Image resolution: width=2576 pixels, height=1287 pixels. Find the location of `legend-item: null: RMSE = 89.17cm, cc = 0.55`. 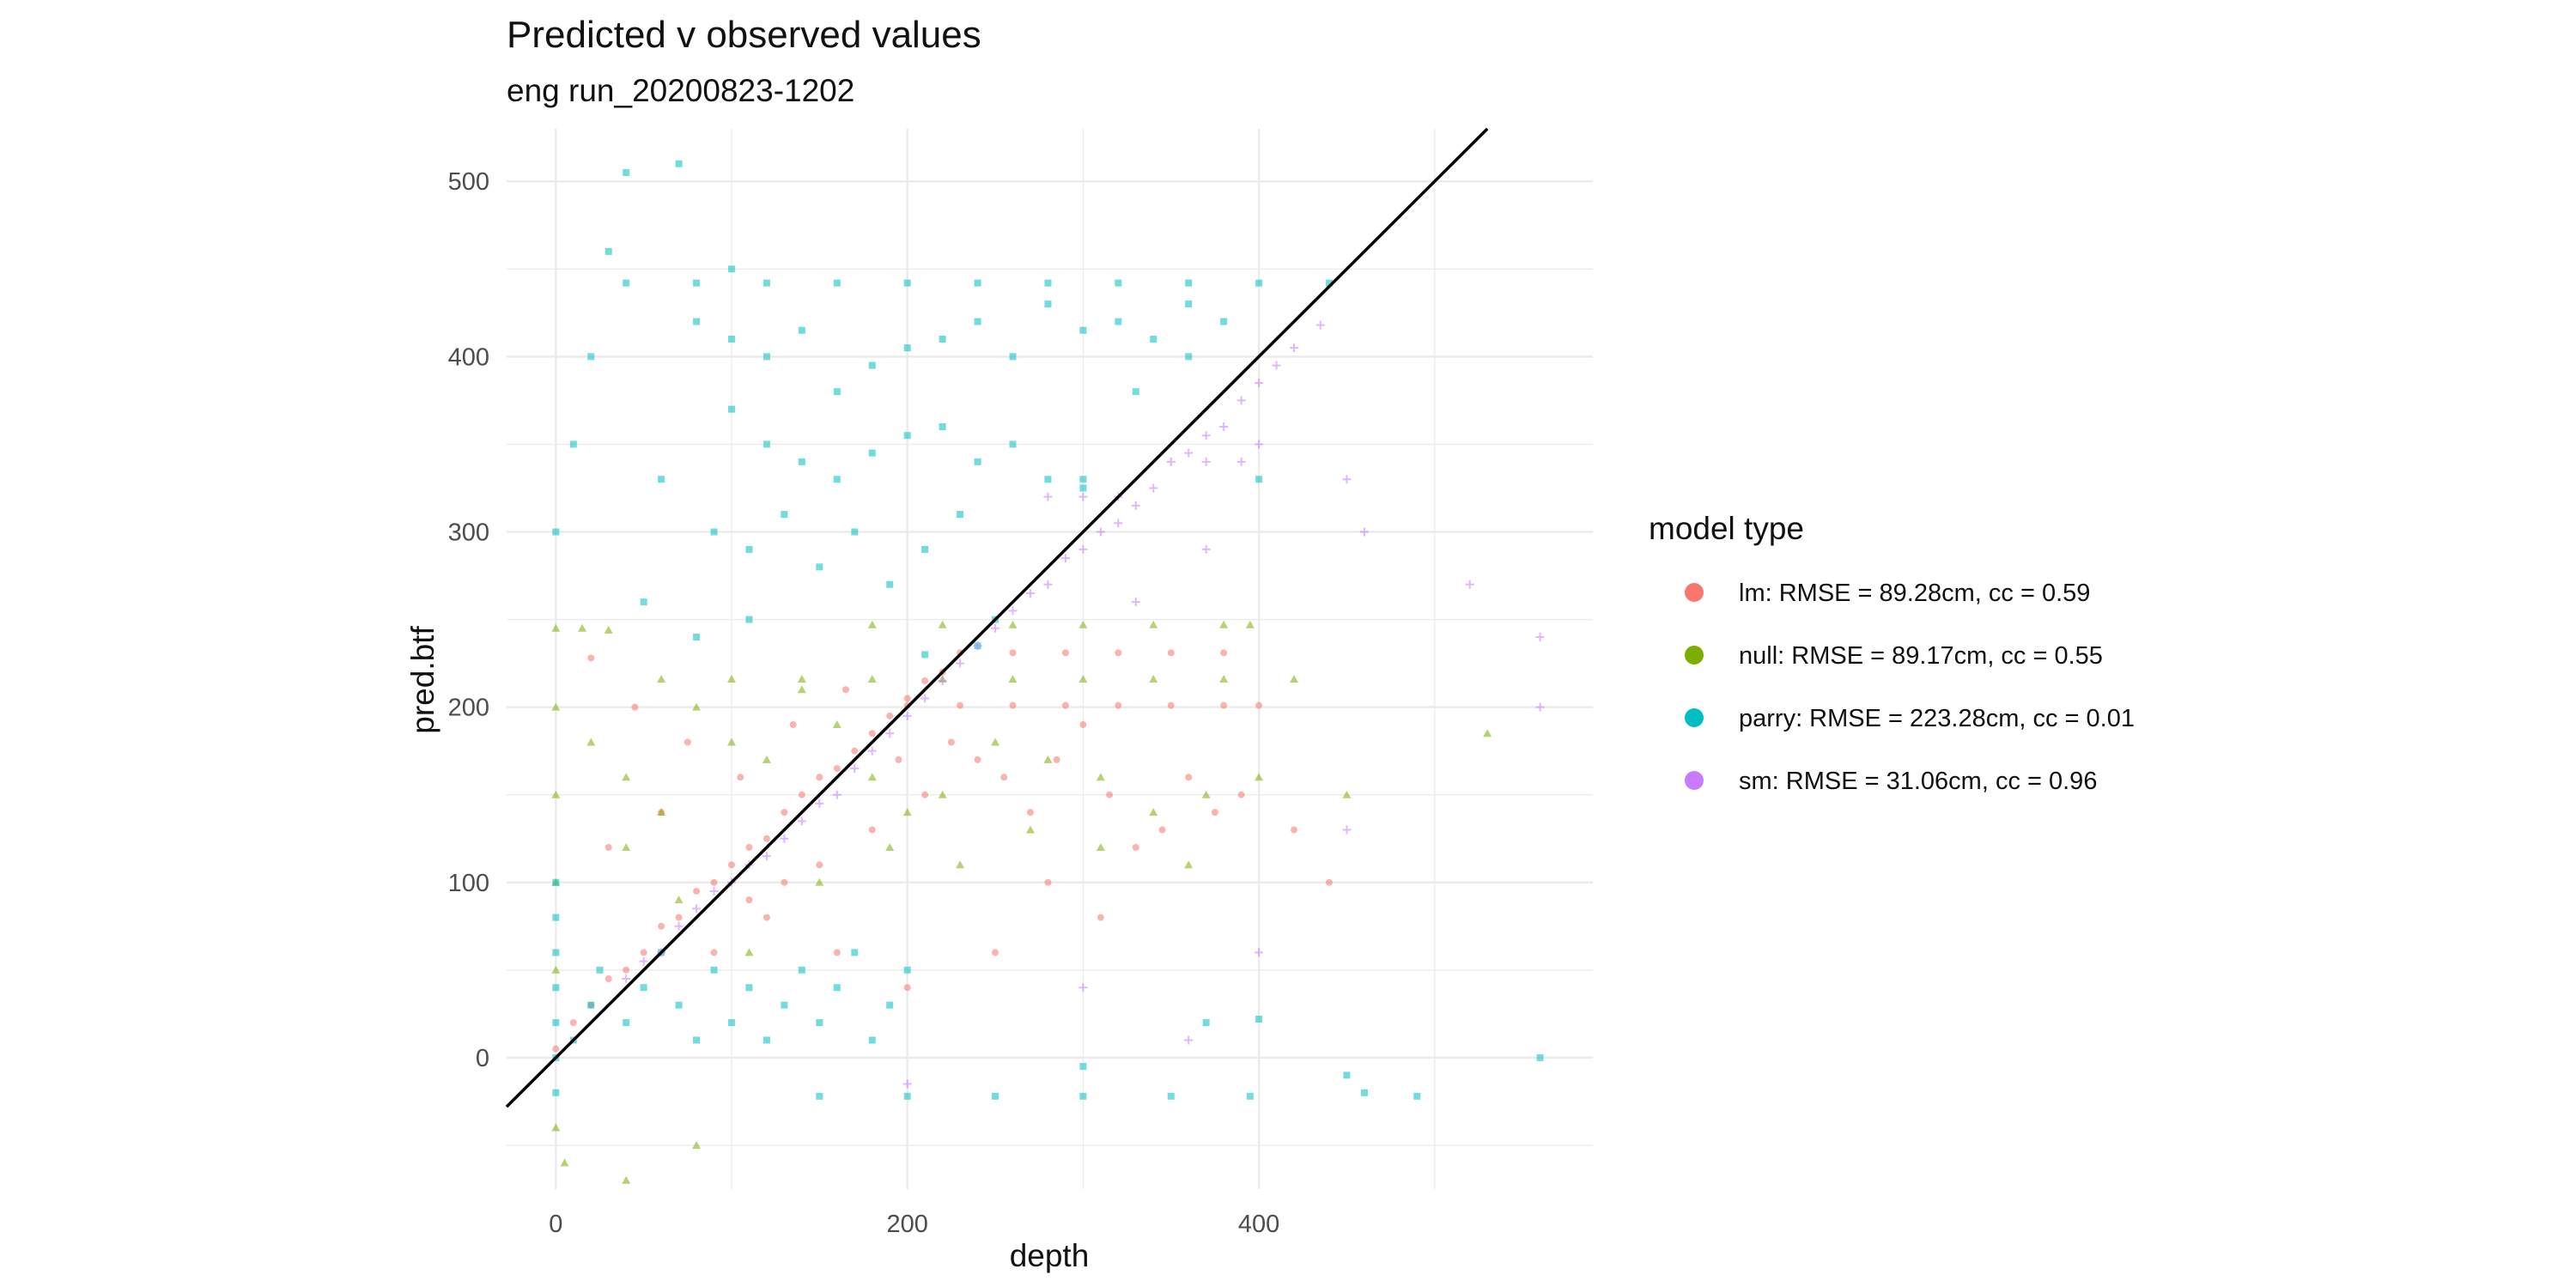

legend-item: null: RMSE = 89.17cm, cc = 0.55 is located at coordinates (1894, 656).